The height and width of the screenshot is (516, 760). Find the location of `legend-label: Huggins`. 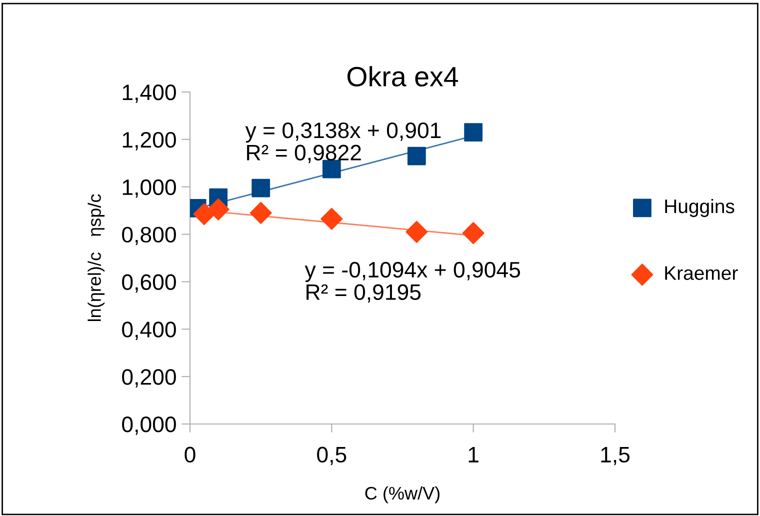

legend-label: Huggins is located at coordinates (699, 208).